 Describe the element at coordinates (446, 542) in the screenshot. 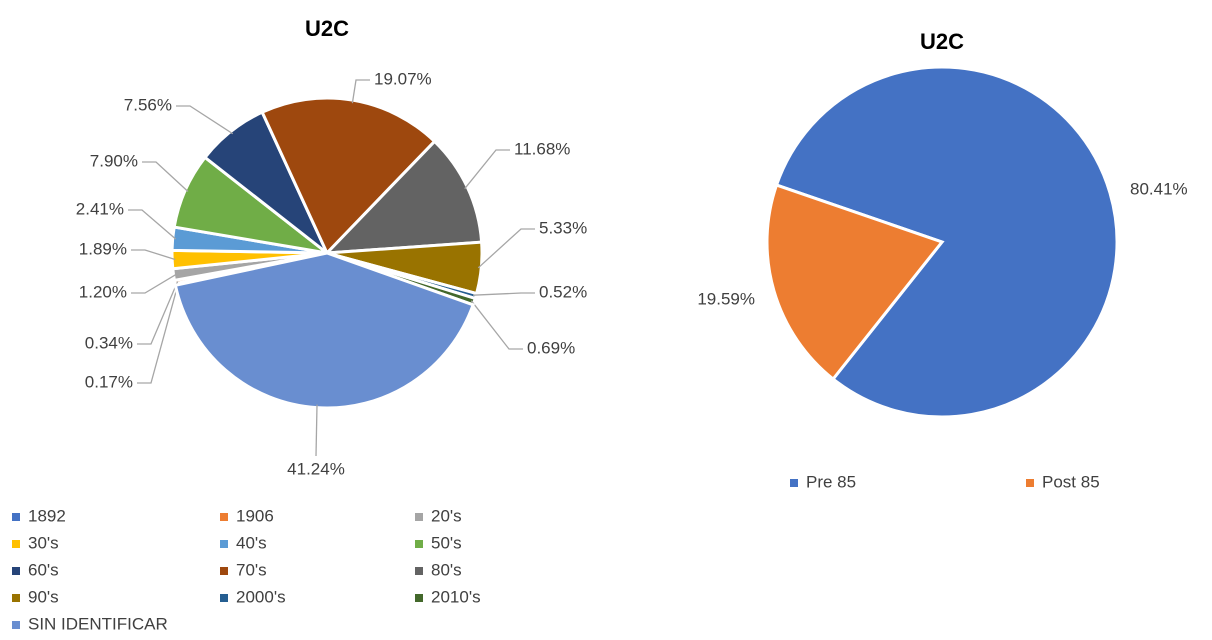

I see `legend-label: 50's` at that location.